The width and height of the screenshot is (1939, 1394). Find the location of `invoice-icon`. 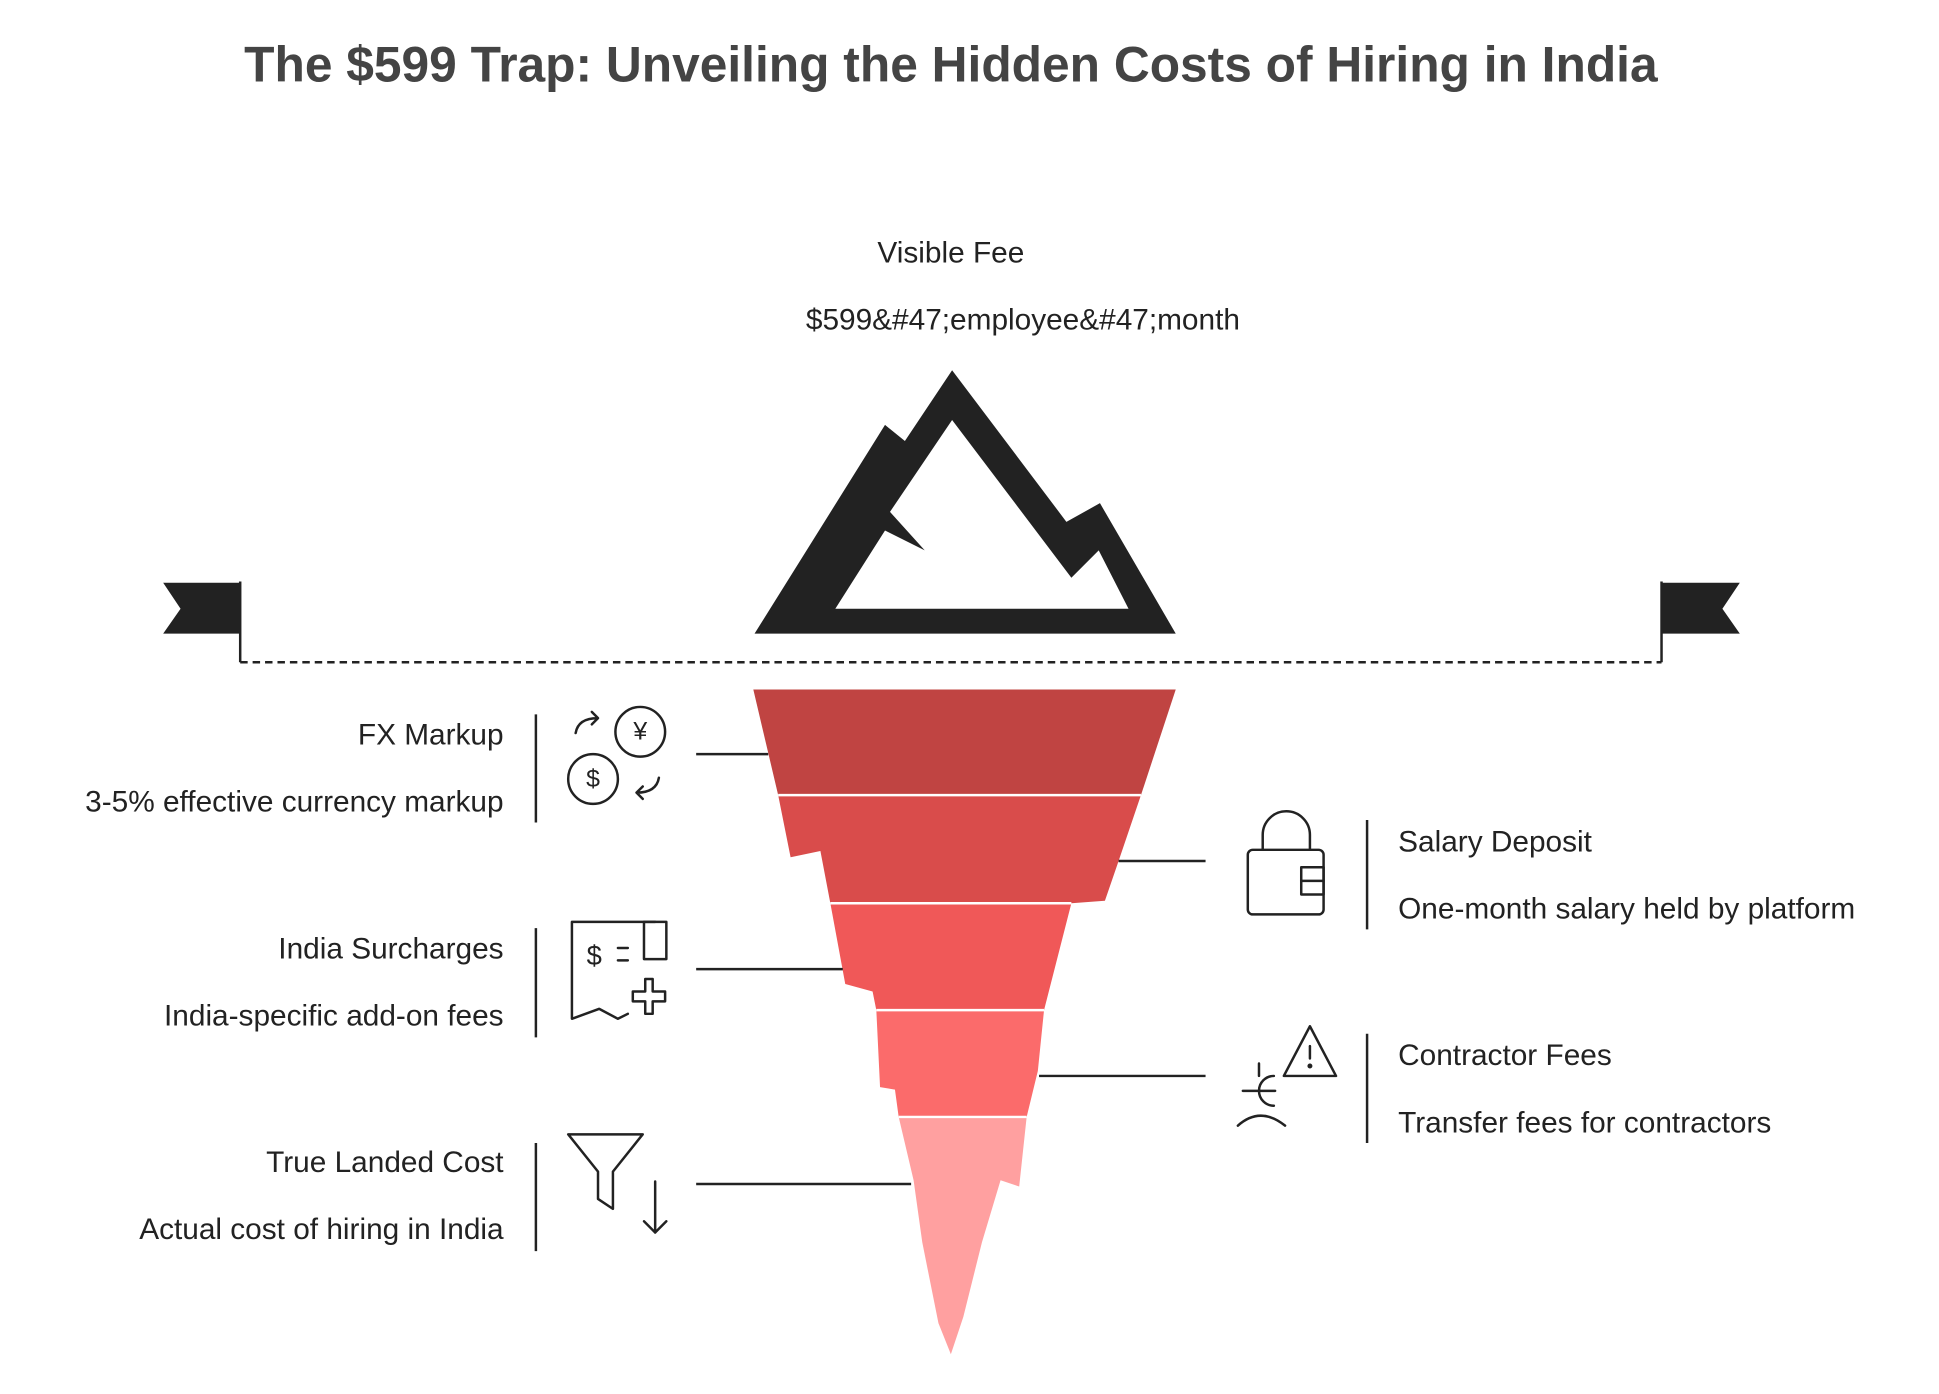

invoice-icon is located at coordinates (619, 970).